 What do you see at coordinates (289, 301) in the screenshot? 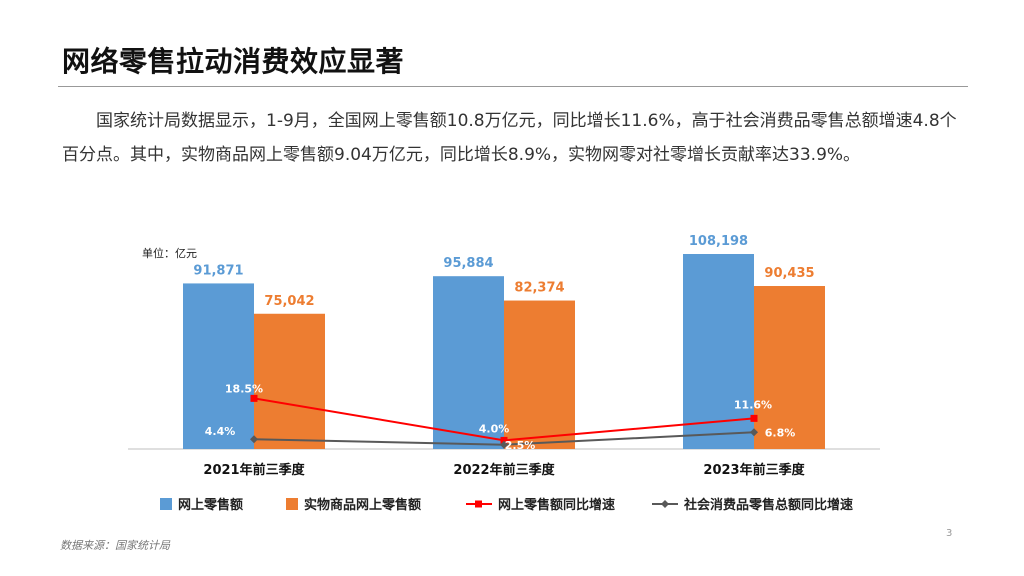
I see `bar-value-label: 75,042` at bounding box center [289, 301].